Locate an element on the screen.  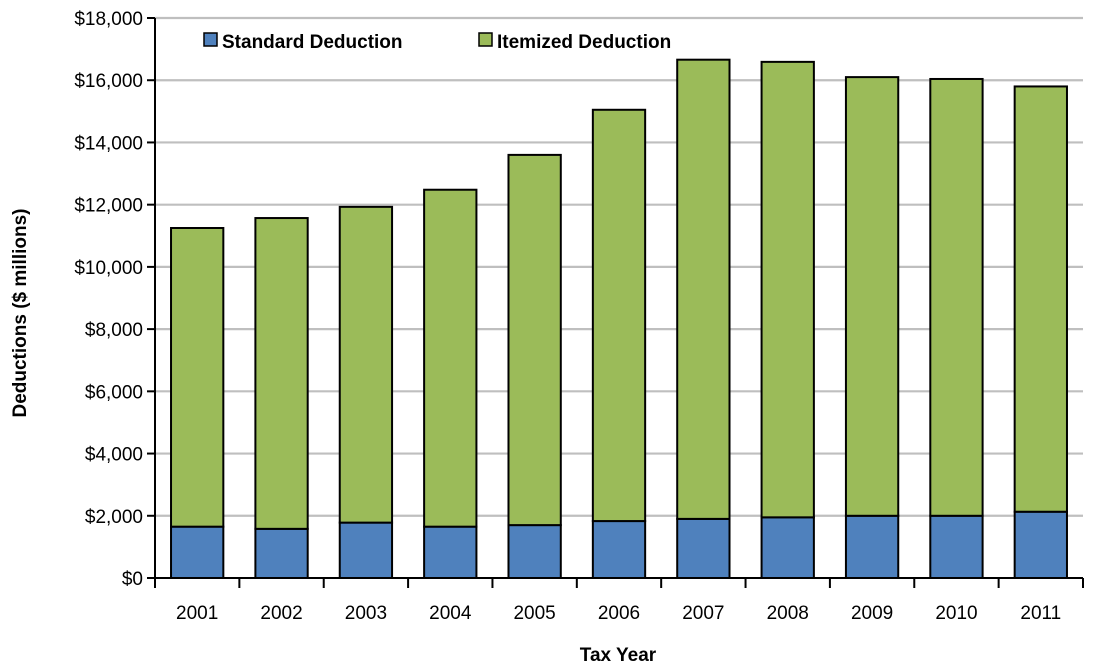
bar-standard-2009 is located at coordinates (872, 546).